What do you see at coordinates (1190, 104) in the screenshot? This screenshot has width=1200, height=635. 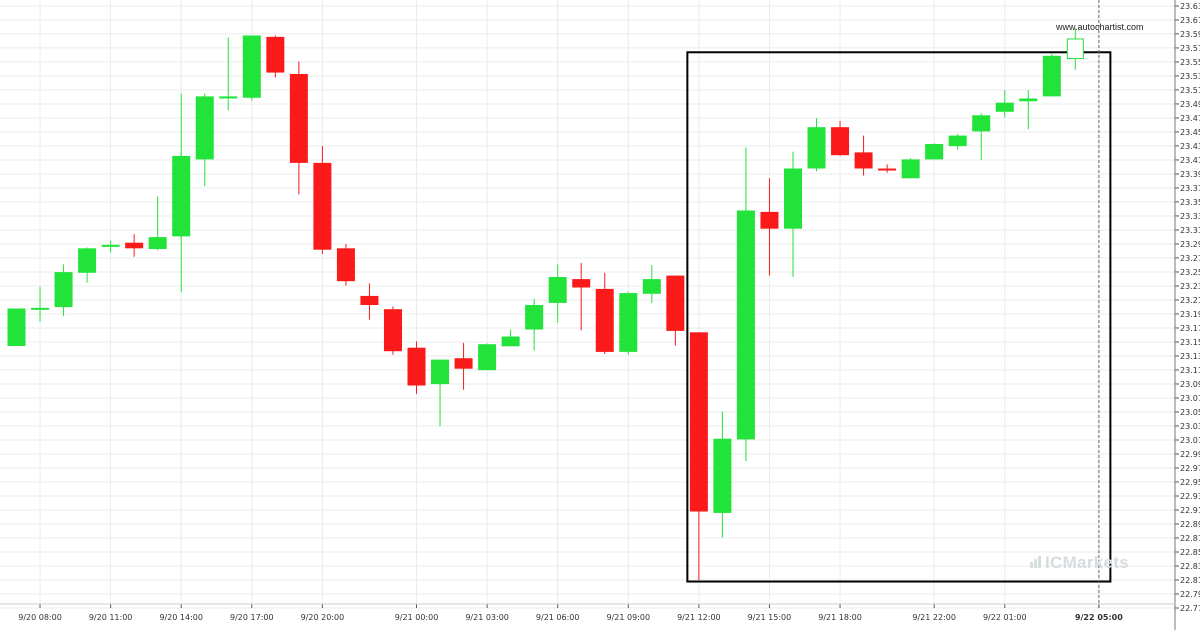 I see `y-tick-label: 23.4922` at bounding box center [1190, 104].